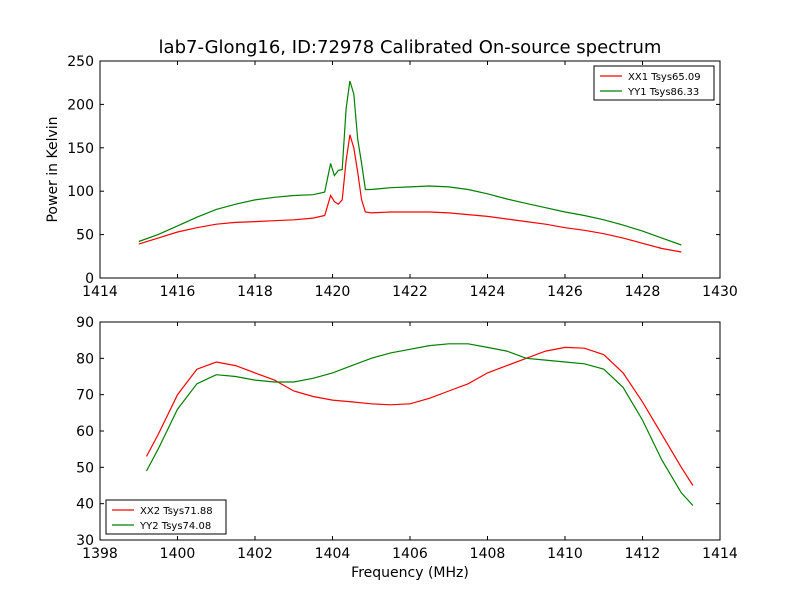 This screenshot has height=600, width=800. What do you see at coordinates (176, 511) in the screenshot?
I see `legend-label: XX2 Tsys71.88` at bounding box center [176, 511].